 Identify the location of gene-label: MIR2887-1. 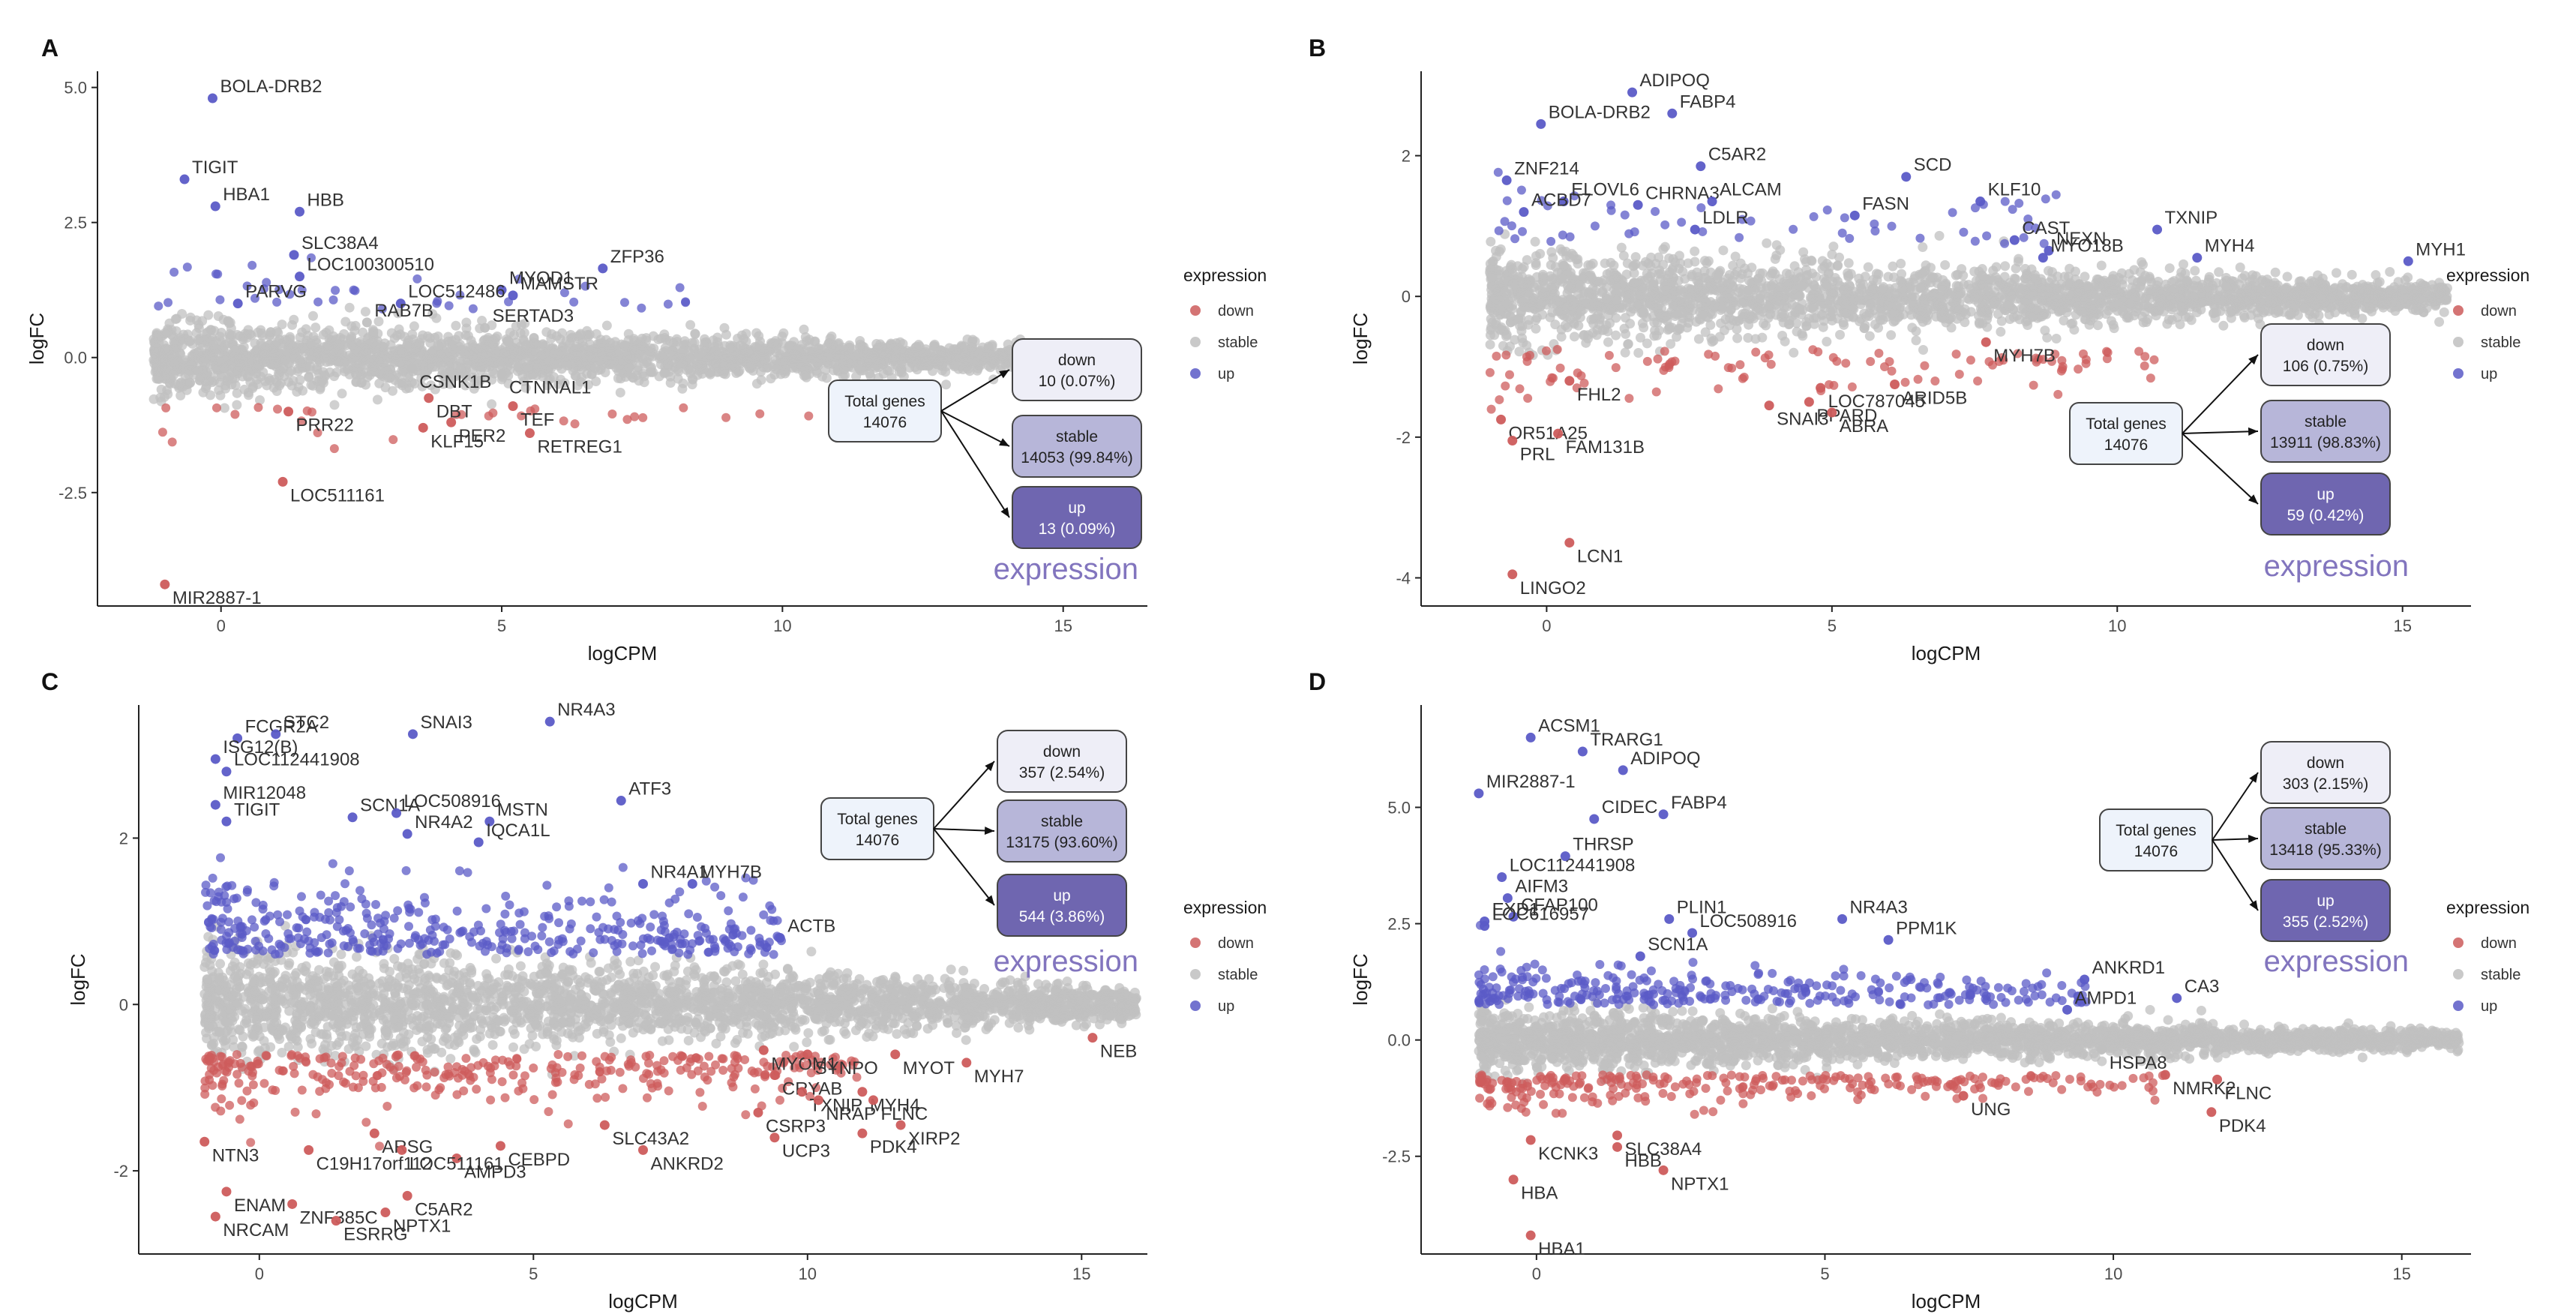
(217, 598).